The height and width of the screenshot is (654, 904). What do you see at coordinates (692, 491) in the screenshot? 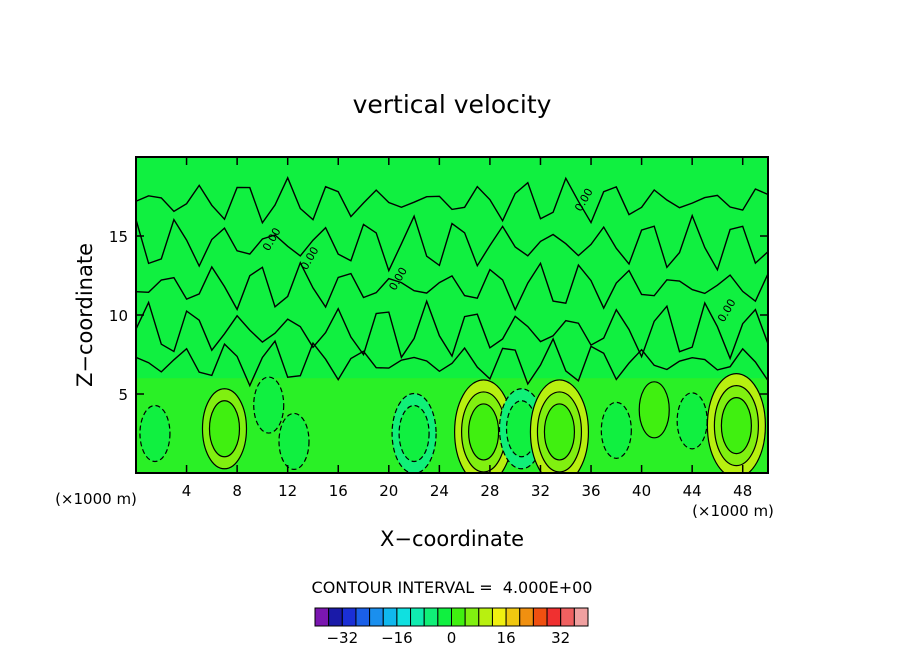
I see `x-tick-label: 44` at bounding box center [692, 491].